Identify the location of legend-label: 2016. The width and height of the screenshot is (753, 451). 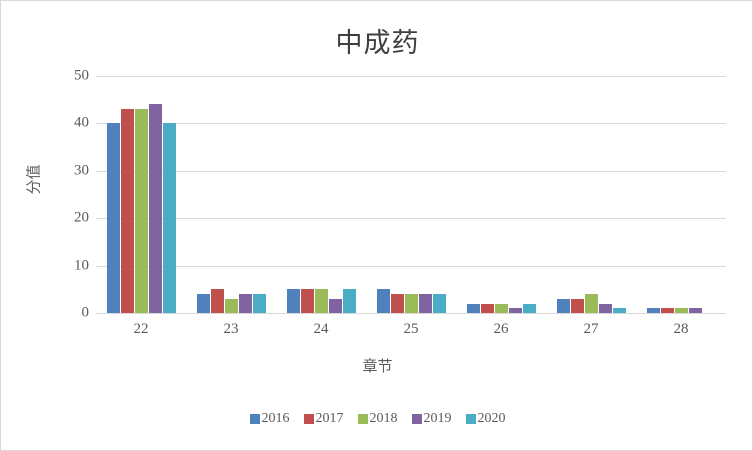
(275, 418).